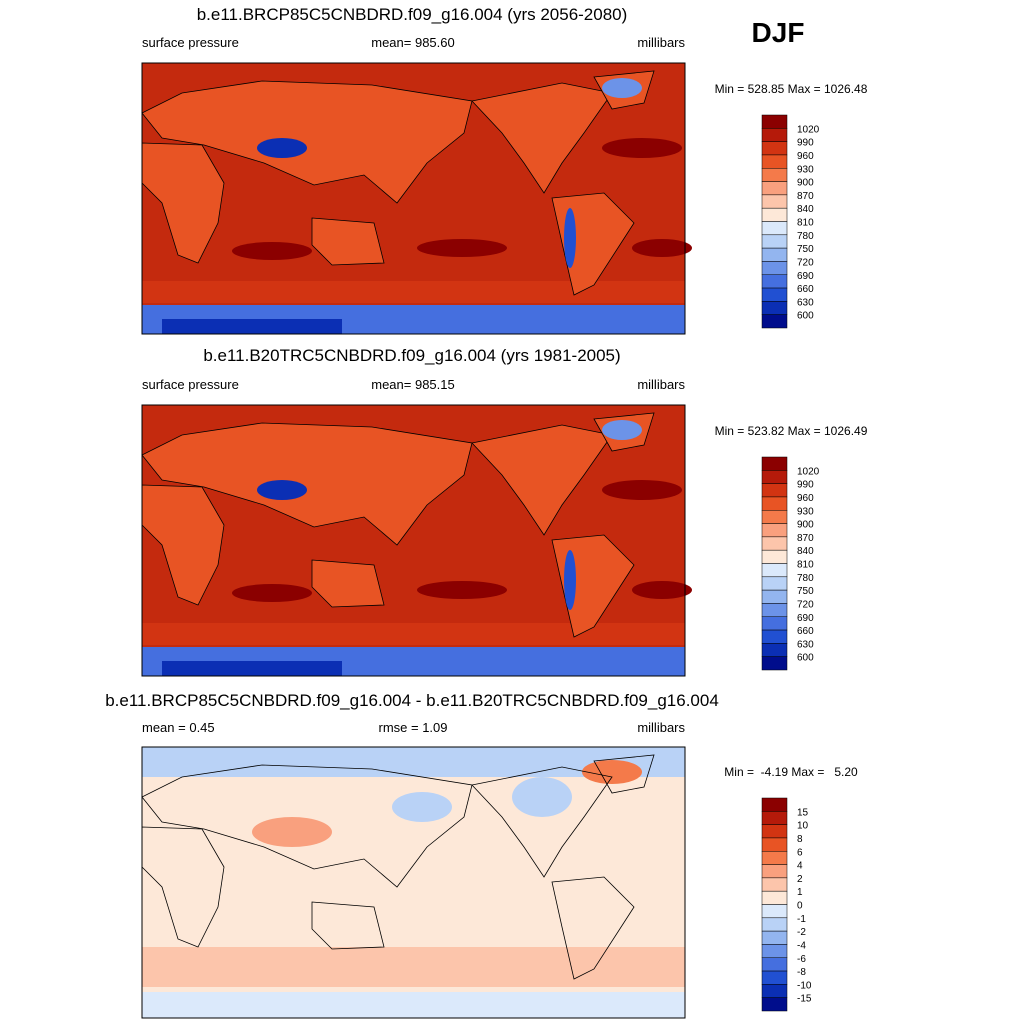 This screenshot has height=1024, width=1024. What do you see at coordinates (805, 578) in the screenshot?
I see `colorbar-label: 780` at bounding box center [805, 578].